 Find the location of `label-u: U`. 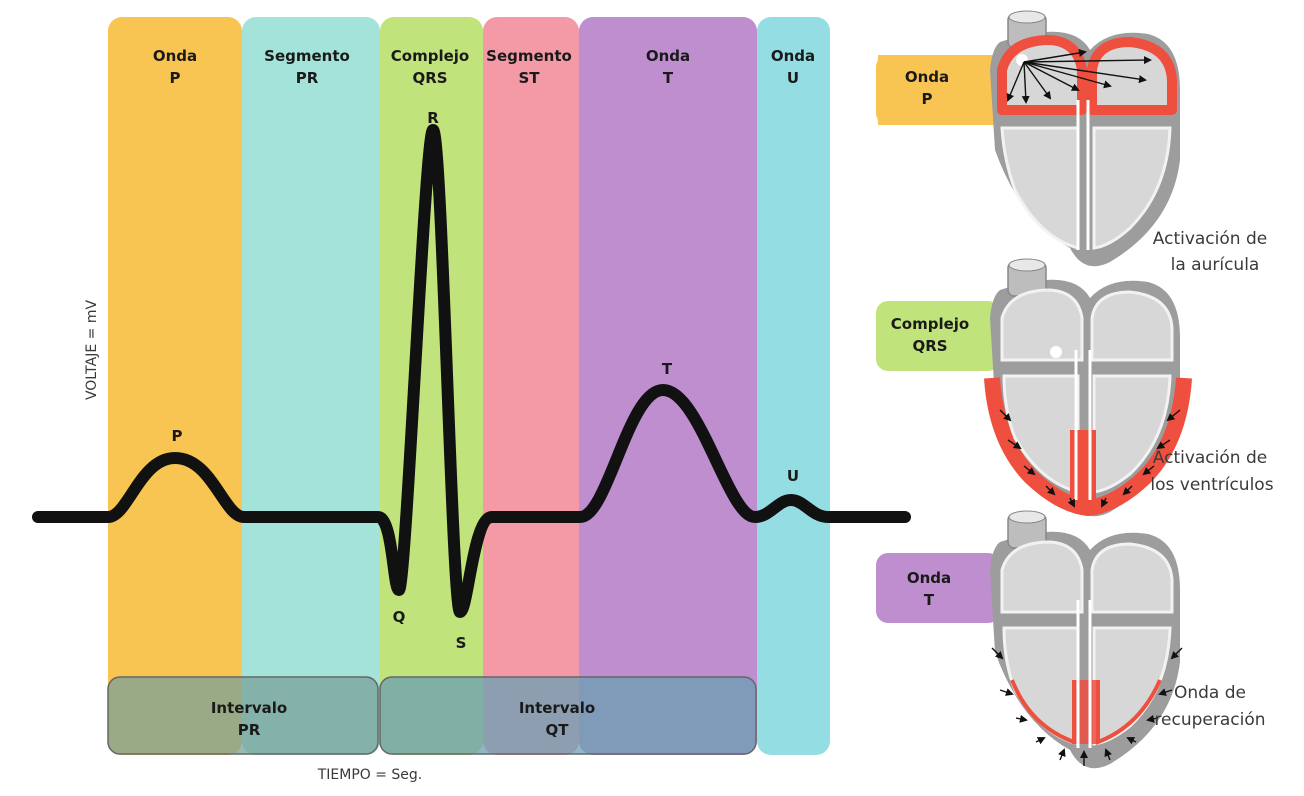

label-u: U is located at coordinates (793, 476).